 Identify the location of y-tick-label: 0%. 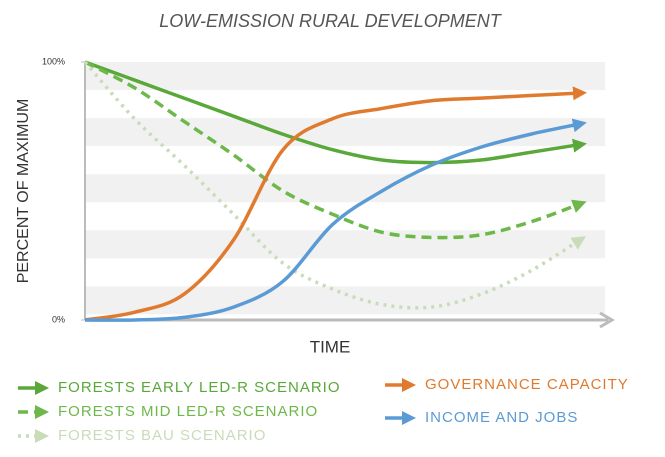
(58, 319).